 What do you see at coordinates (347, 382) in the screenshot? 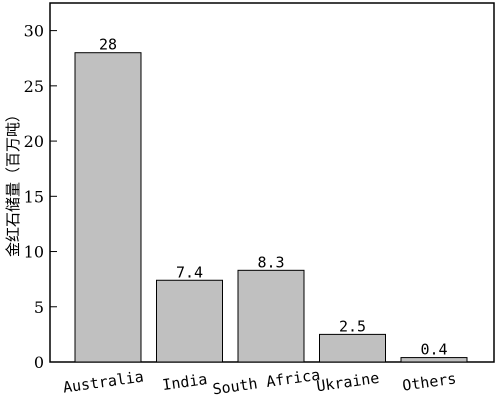
I see `x-tick-label: Ukraine` at bounding box center [347, 382].